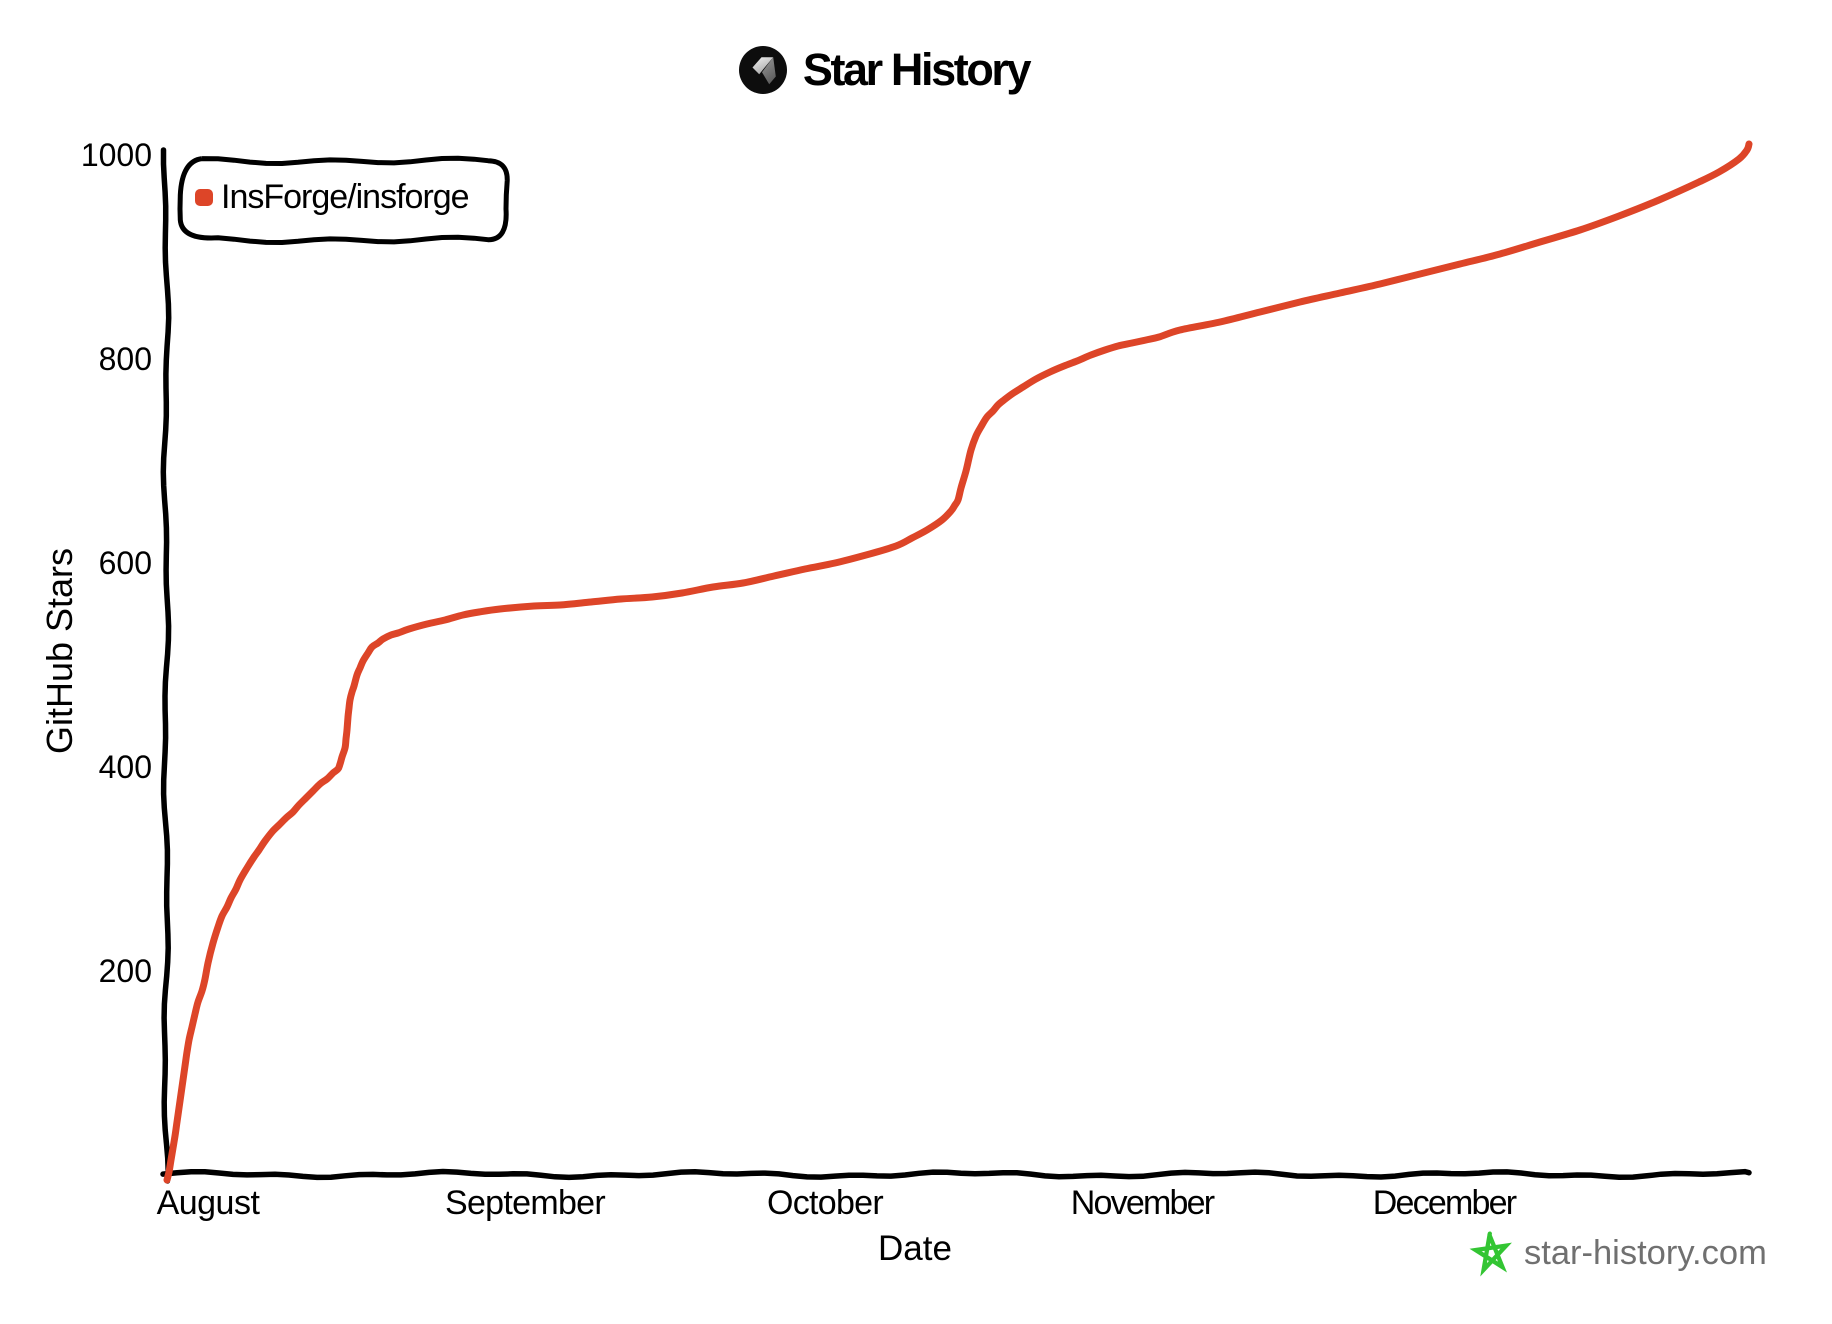 The image size is (1832, 1324). I want to click on svg-text: 800, so click(125, 359).